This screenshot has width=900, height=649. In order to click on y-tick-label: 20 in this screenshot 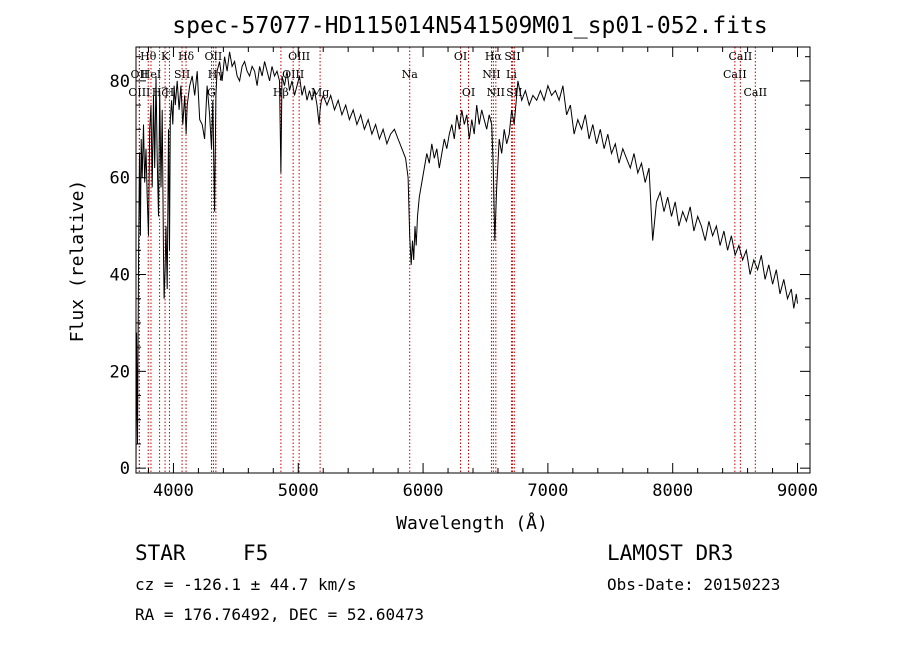, I will do `click(120, 372)`.